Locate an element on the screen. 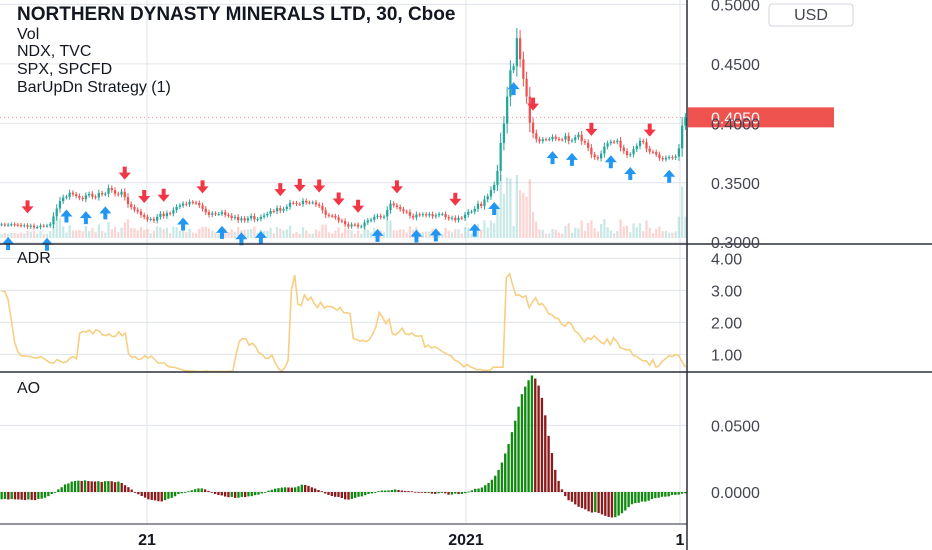  price-axis: 0.3000 0.3500 0.4000 0.4500 0.5000 is located at coordinates (735, 126).